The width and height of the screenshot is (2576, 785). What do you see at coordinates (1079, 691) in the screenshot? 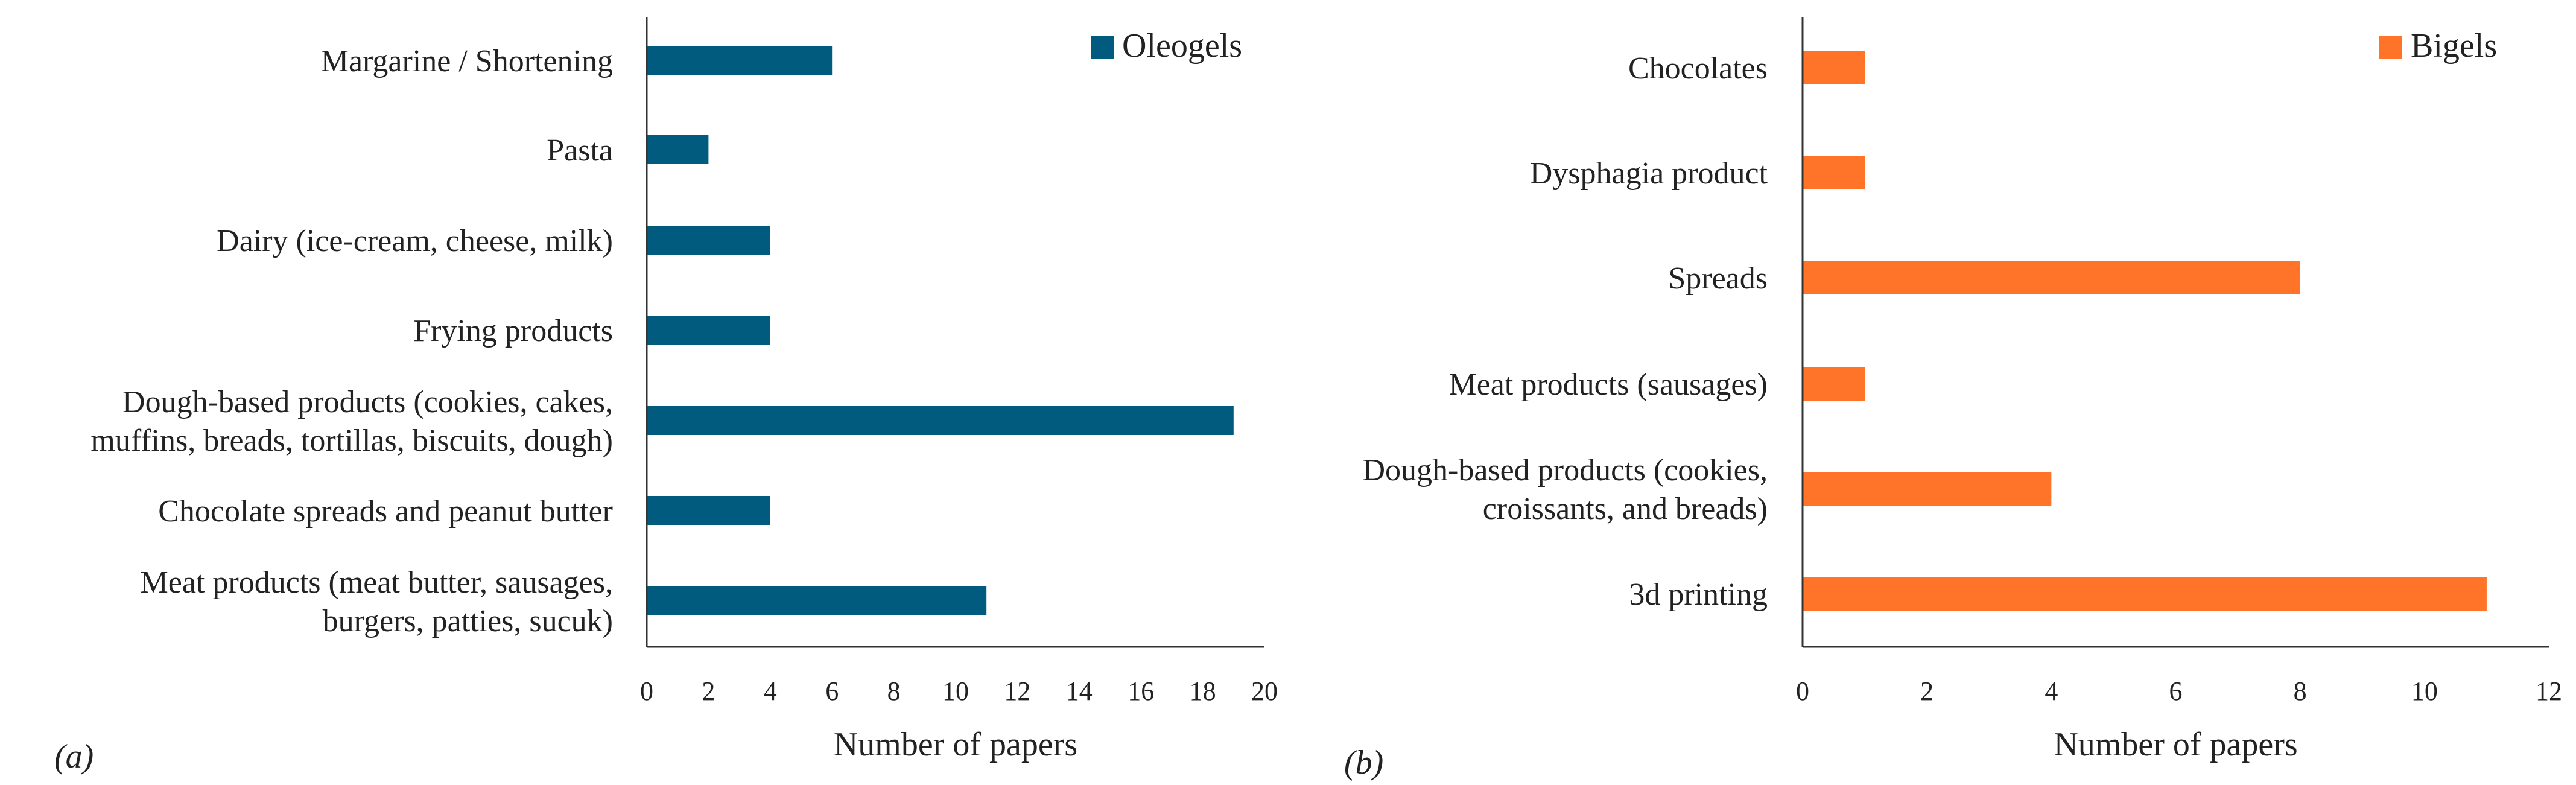
I see `x-tick-label: 14` at bounding box center [1079, 691].